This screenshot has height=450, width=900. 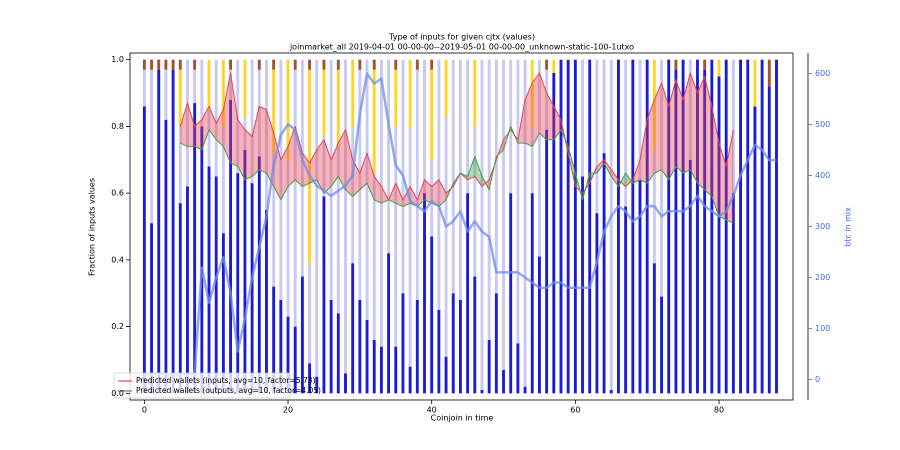 I want to click on x-tick-label: 80, so click(x=719, y=410).